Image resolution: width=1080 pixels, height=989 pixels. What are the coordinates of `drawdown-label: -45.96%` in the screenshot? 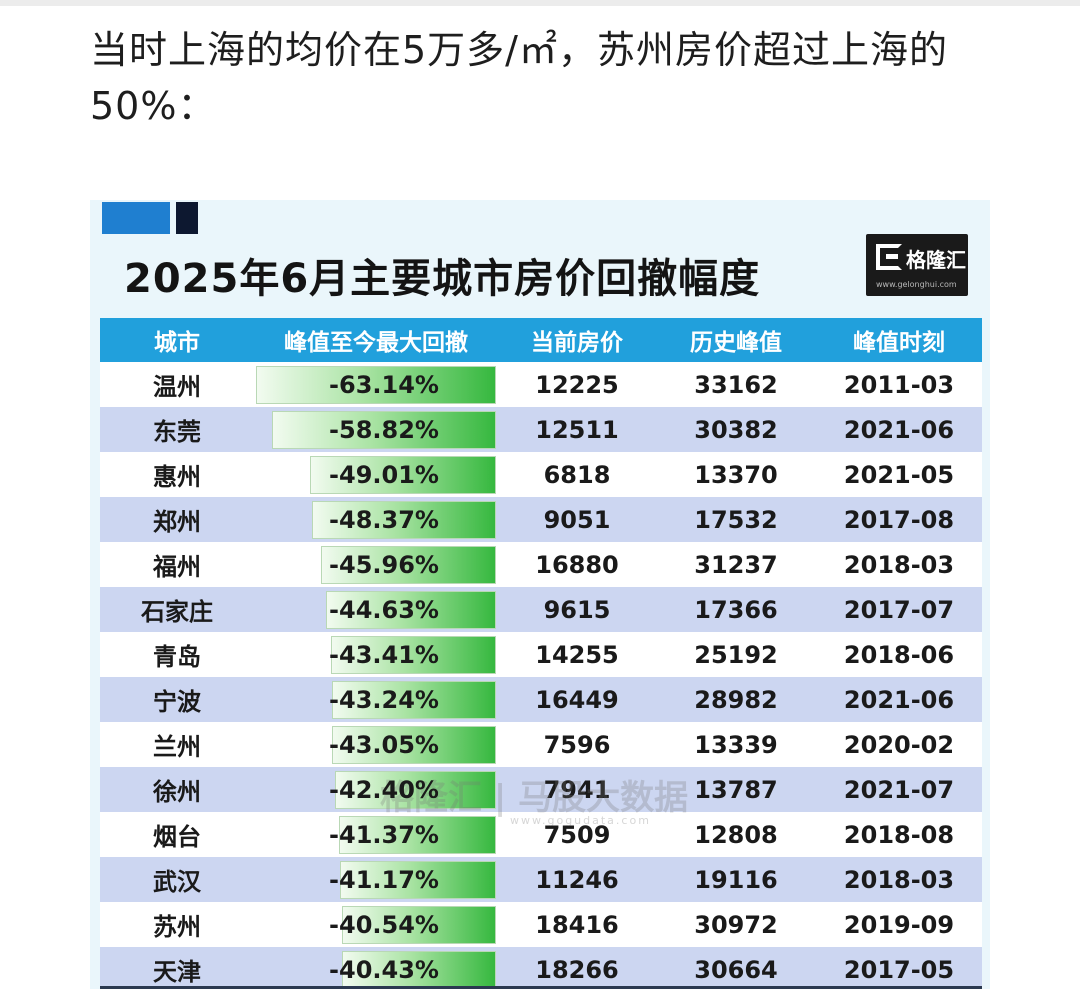 It's located at (384, 564).